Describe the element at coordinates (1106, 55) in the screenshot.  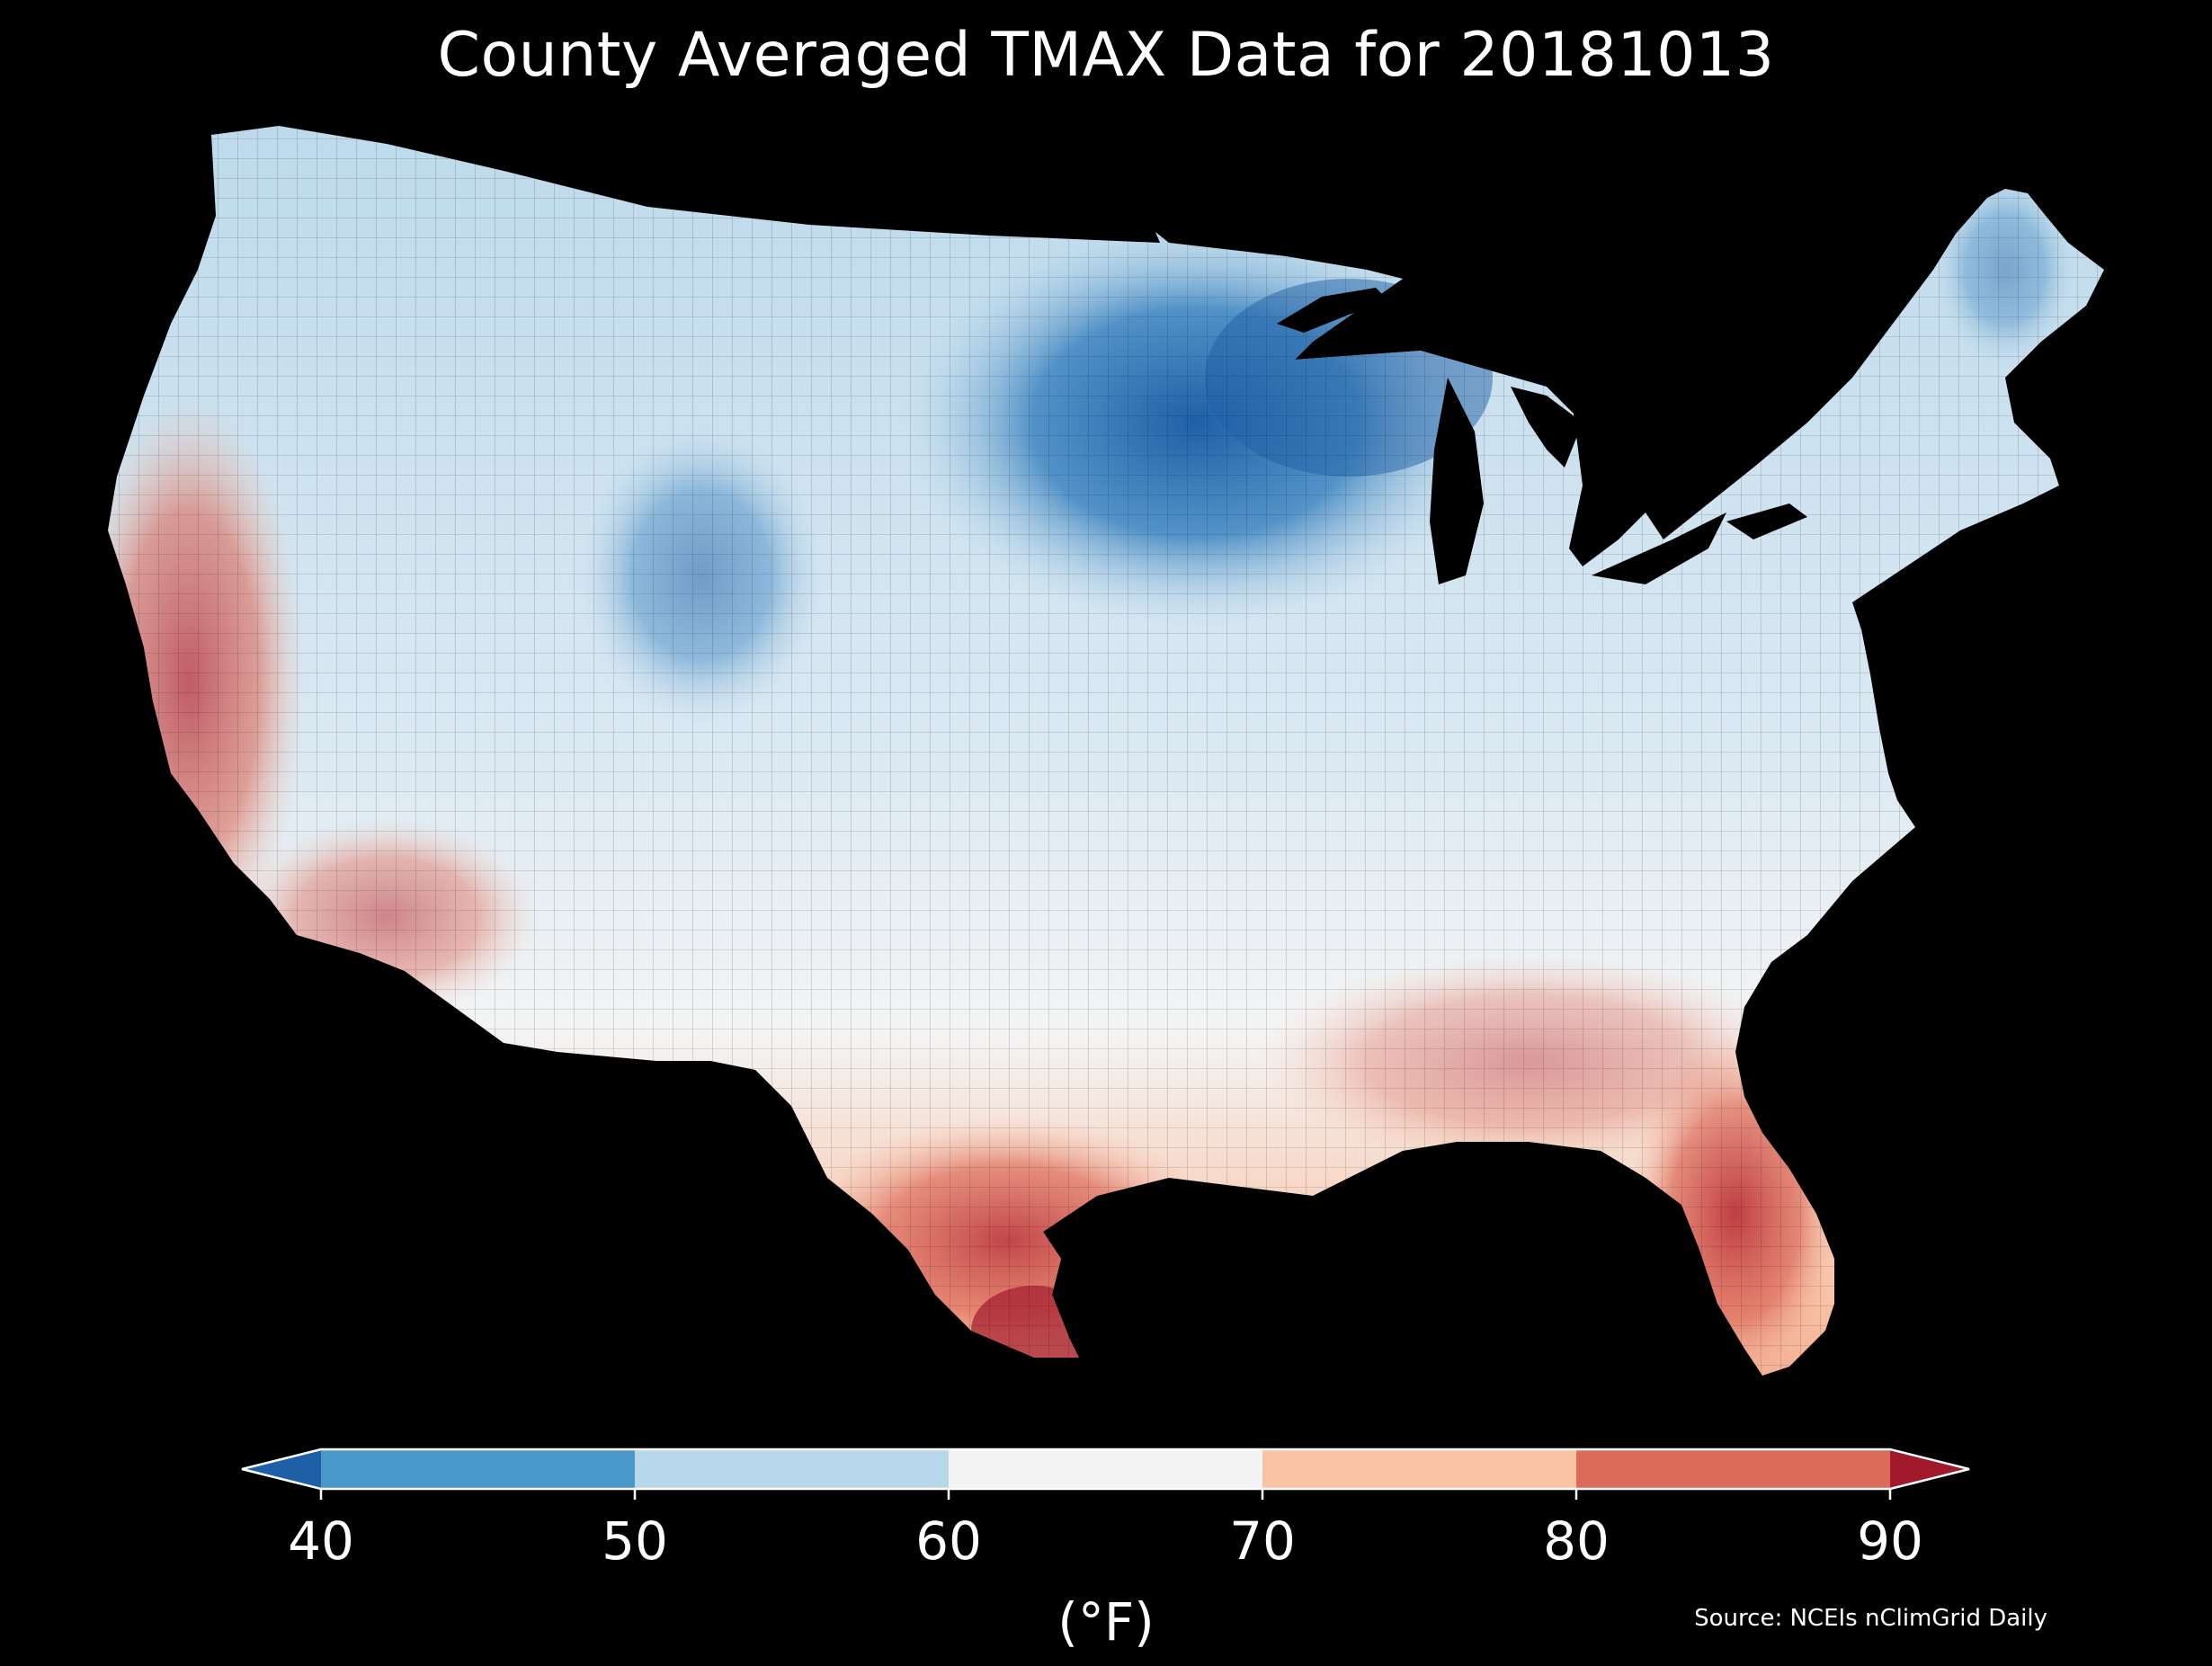
I see `map-title: County Averaged TMAX Data for 20181013` at that location.